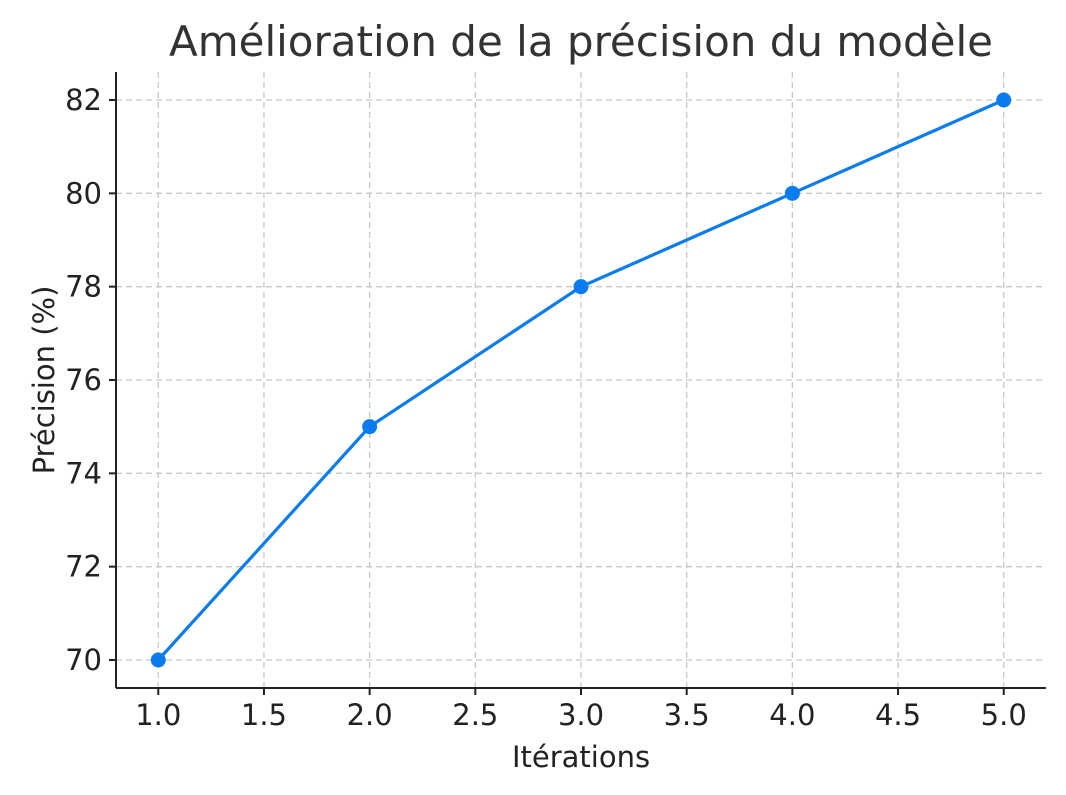 The image size is (1066, 795). I want to click on x-tick-label-6: 4.0, so click(792, 715).